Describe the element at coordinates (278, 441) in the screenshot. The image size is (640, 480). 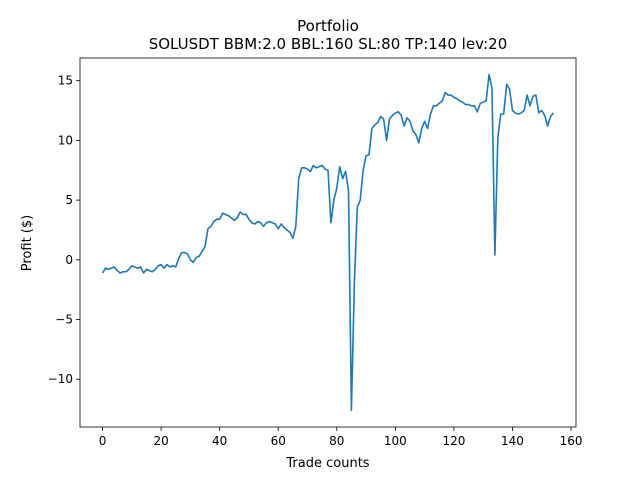
I see `x-tick-label: 60` at that location.